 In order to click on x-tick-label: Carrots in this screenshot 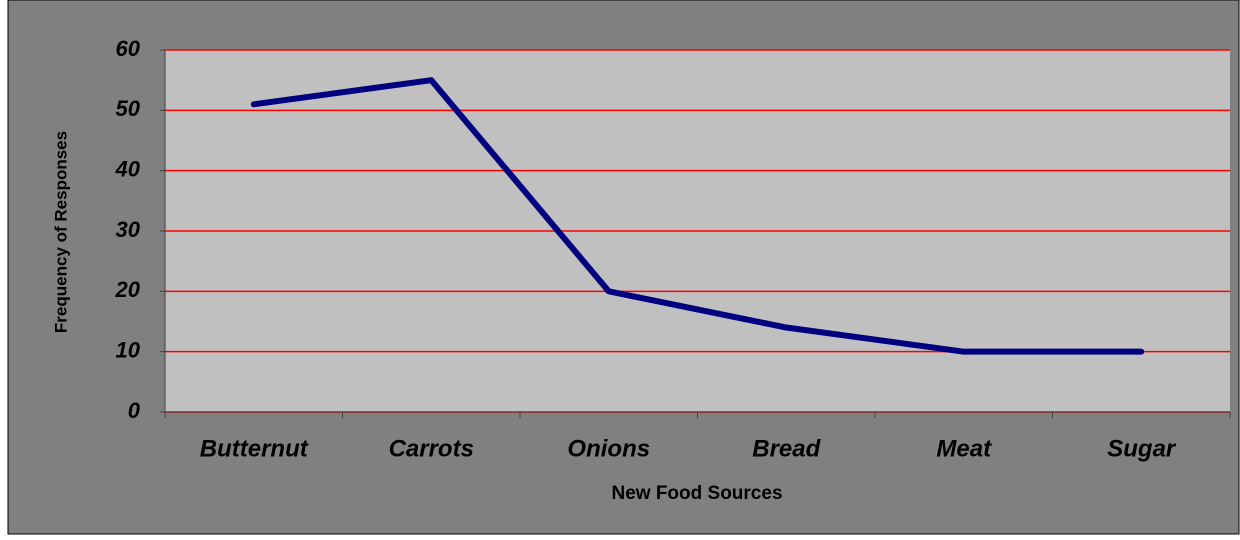, I will do `click(431, 448)`.